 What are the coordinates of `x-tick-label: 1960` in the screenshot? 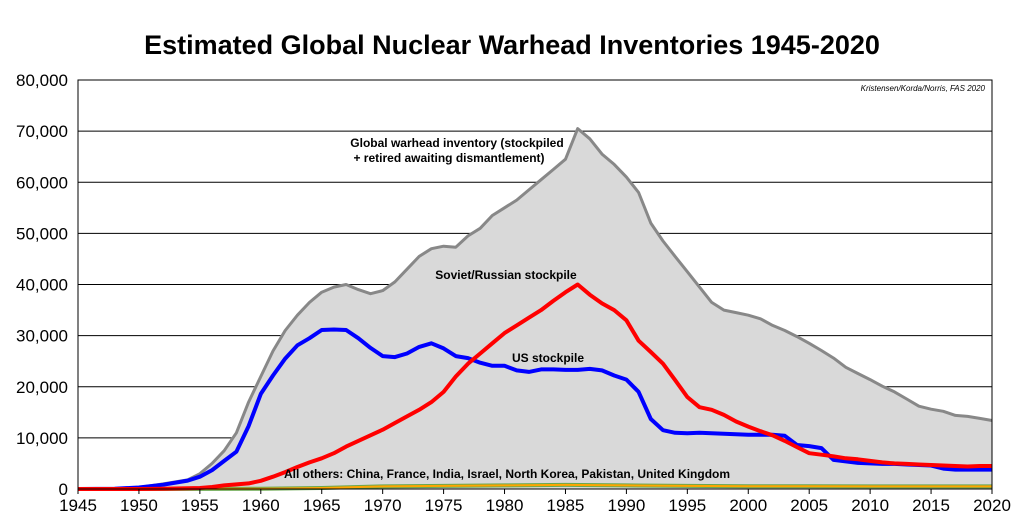 It's located at (261, 505).